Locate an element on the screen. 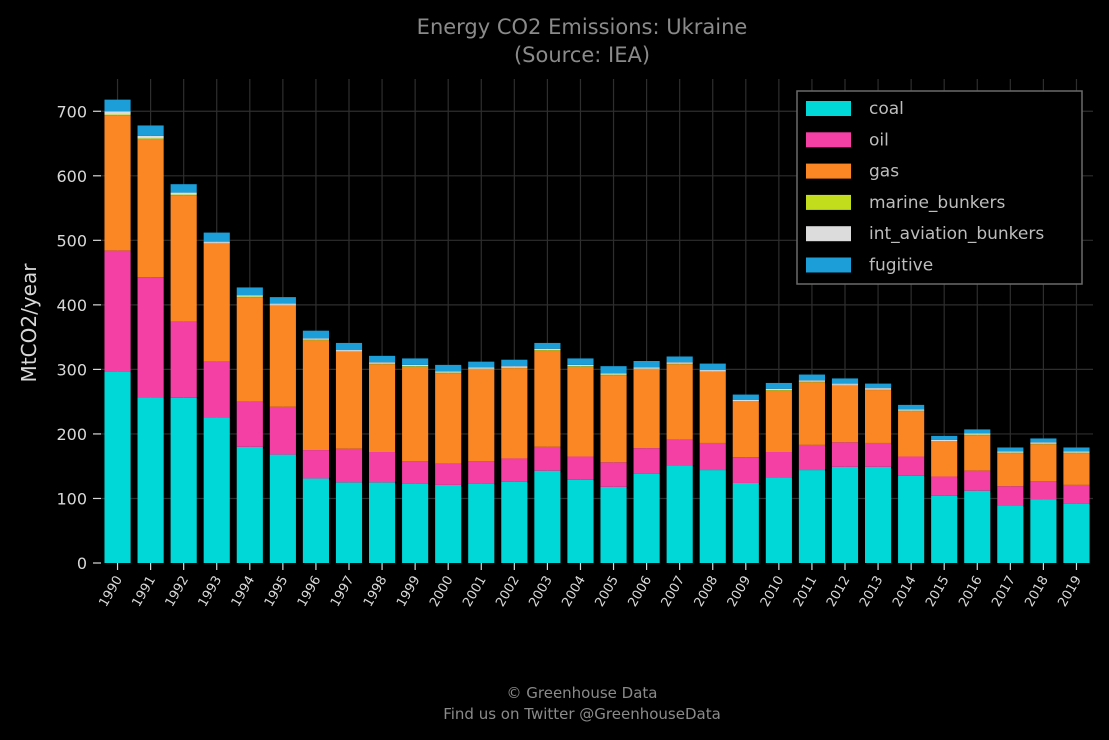 This screenshot has width=1109, height=740. bar-fugitive-2009 is located at coordinates (745, 397).